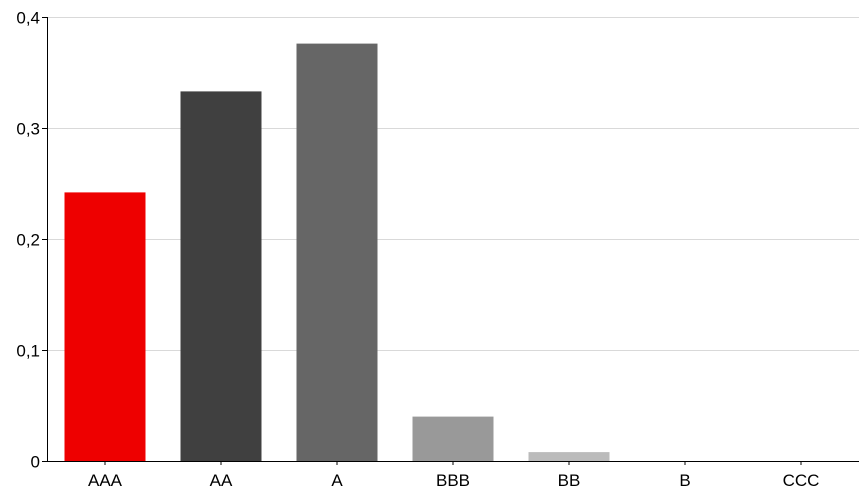 This screenshot has height=493, width=860. I want to click on x-axis-tick-labels: AAA AA A BBB BB B CCC, so click(453, 480).